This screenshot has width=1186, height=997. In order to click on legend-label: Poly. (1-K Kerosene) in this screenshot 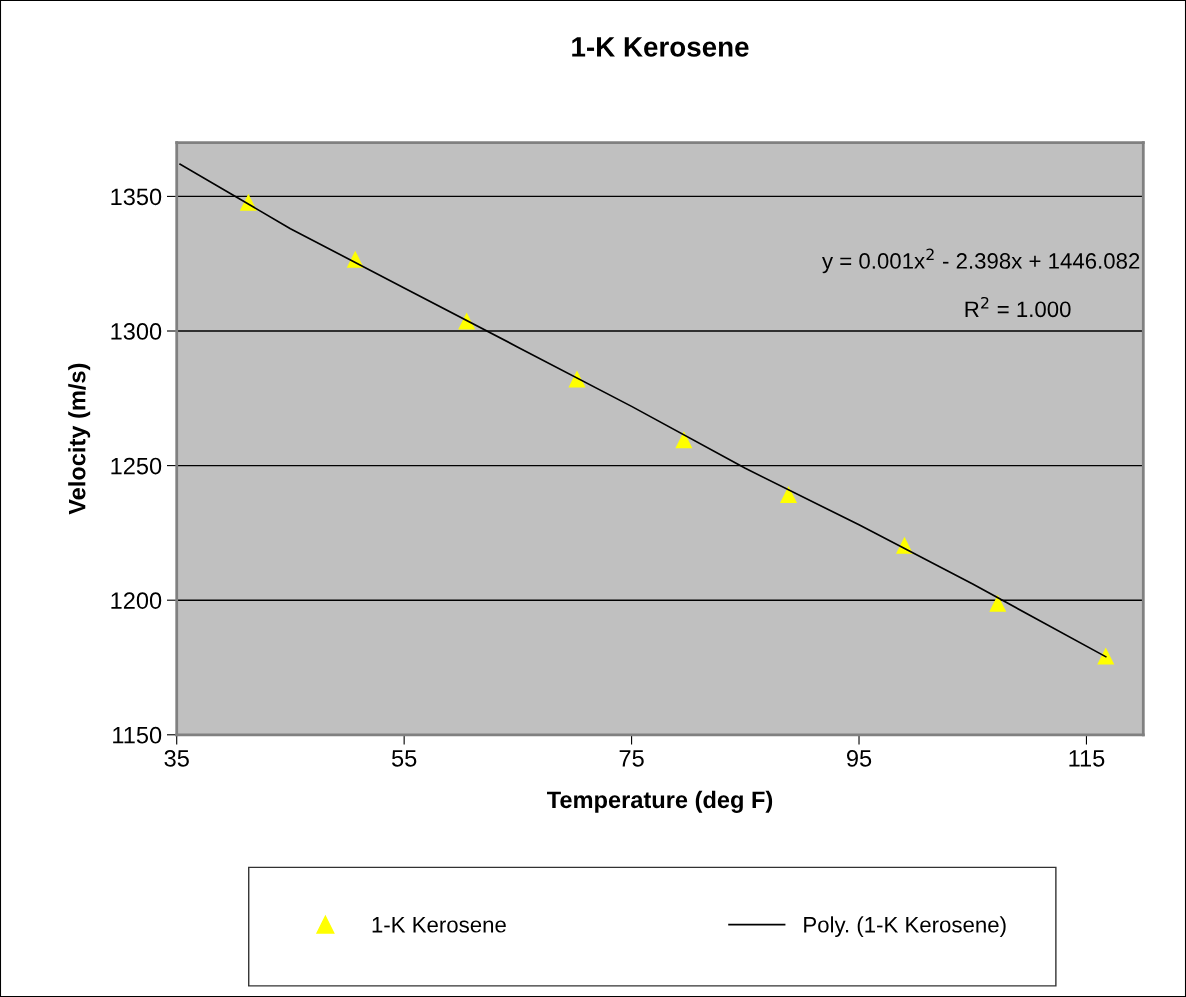, I will do `click(905, 926)`.